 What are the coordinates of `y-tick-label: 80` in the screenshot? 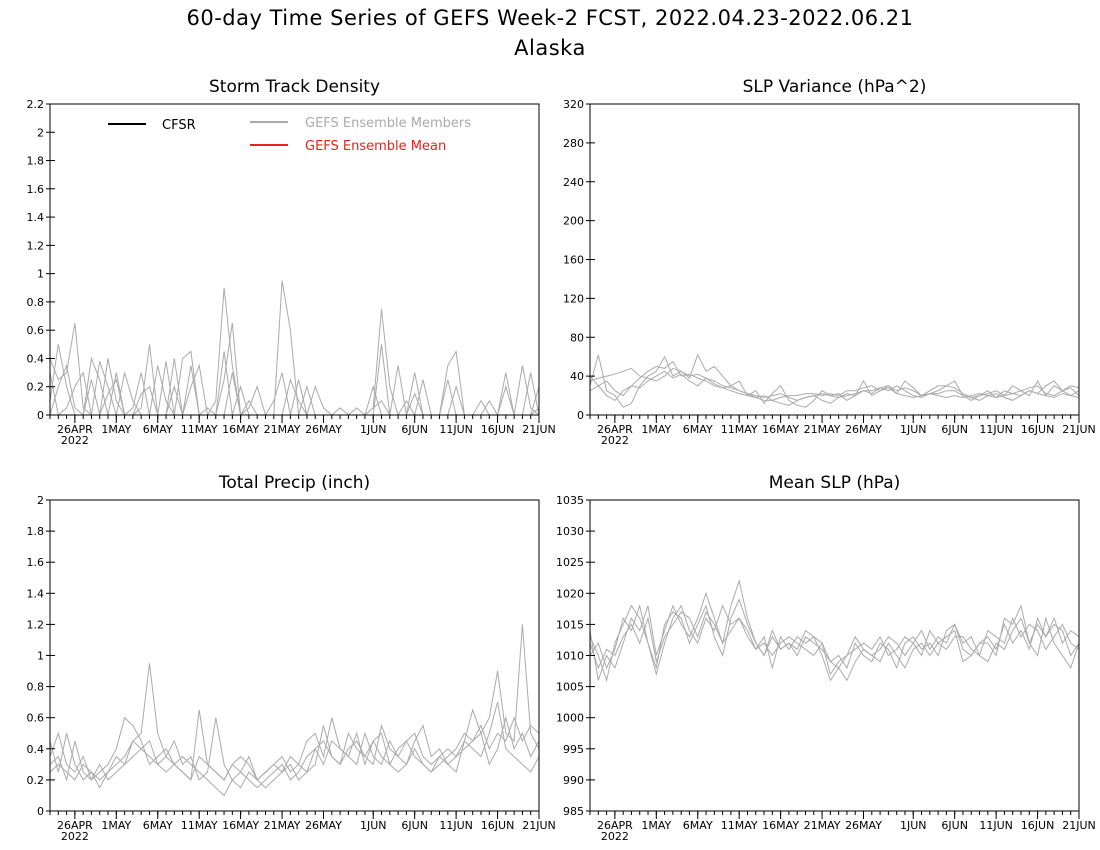 It's located at (577, 337).